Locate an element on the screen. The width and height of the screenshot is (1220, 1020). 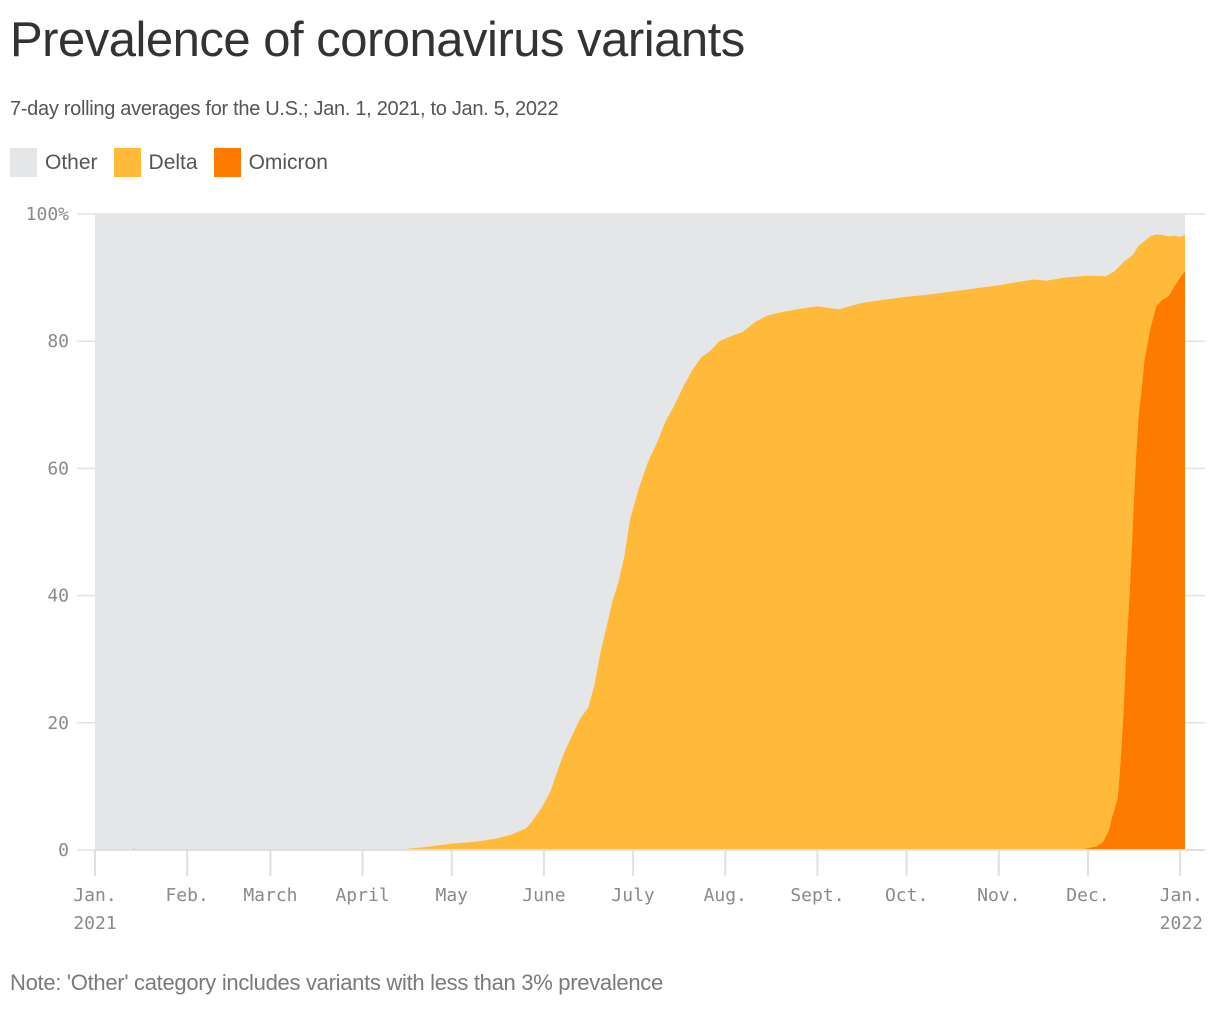
x-tick-label: Sept. is located at coordinates (817, 895).